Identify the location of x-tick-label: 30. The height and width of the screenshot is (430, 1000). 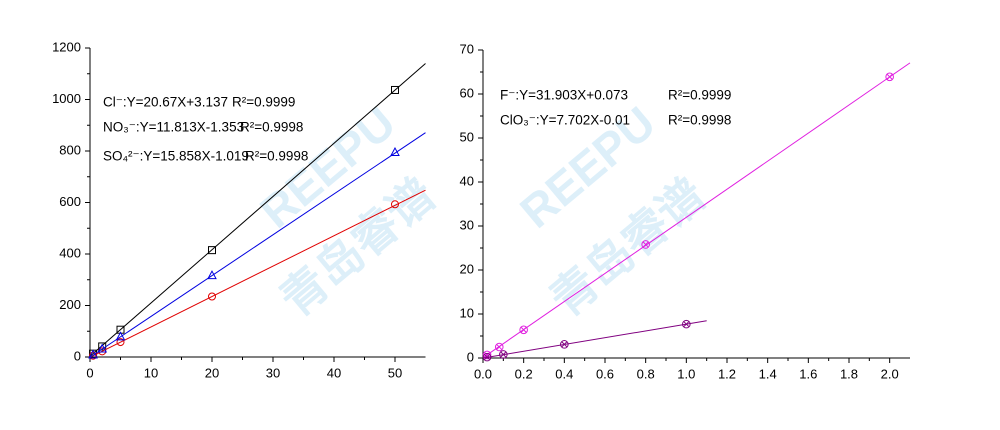
(273, 372).